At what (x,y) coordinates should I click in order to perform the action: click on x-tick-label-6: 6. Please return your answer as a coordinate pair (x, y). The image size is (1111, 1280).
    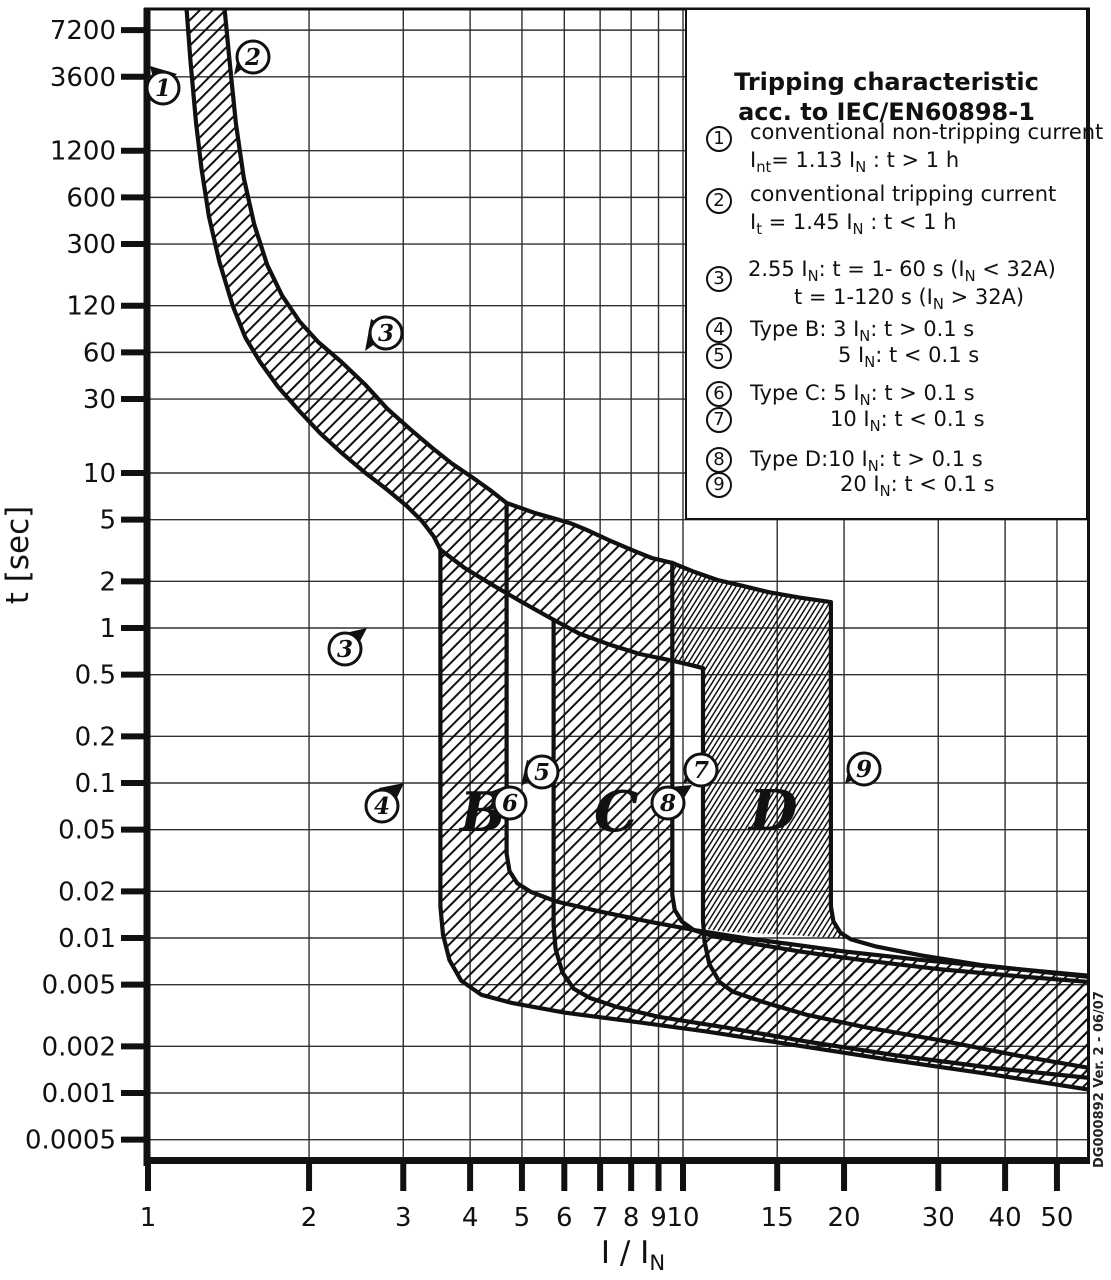
    Looking at the image, I should click on (564, 1218).